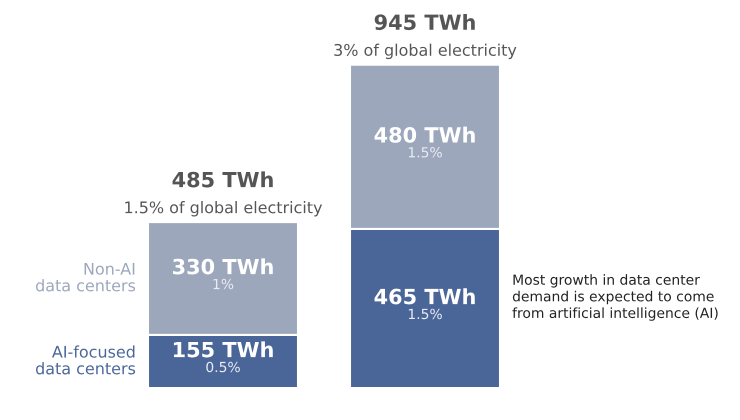 The width and height of the screenshot is (740, 420). I want to click on data-label: 330 TWh 1%, so click(223, 274).